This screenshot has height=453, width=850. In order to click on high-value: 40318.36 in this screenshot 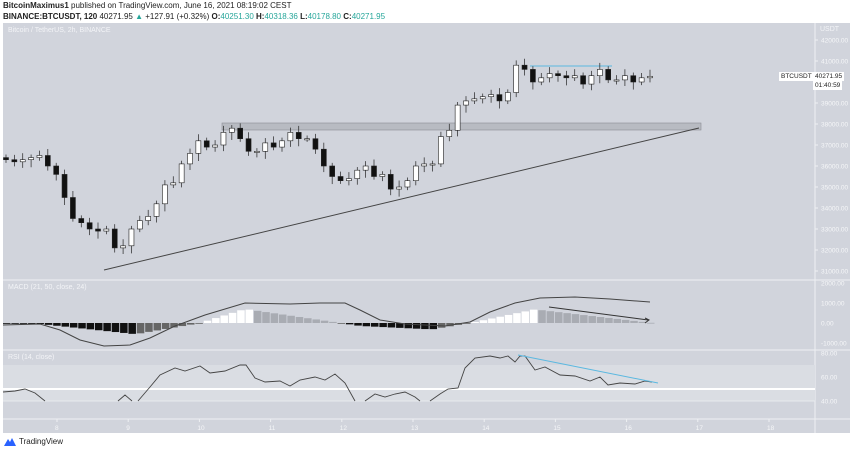, I will do `click(281, 16)`.